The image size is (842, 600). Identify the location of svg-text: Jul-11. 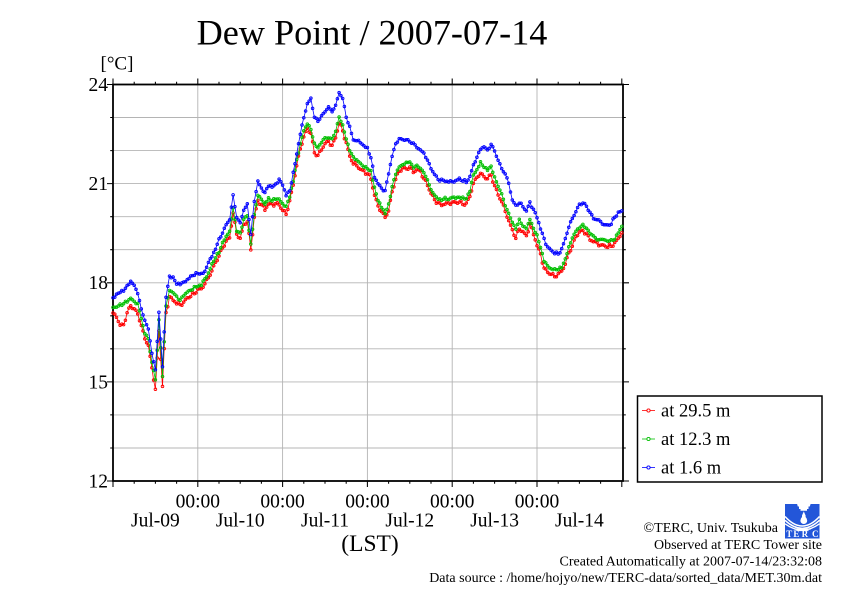
(325, 521).